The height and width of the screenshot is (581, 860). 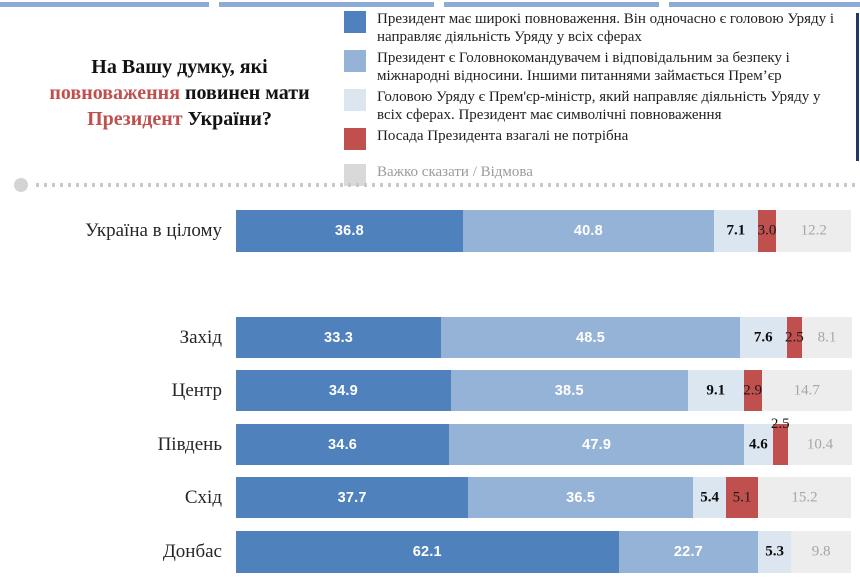 I want to click on value-label: 8.1, so click(x=827, y=337).